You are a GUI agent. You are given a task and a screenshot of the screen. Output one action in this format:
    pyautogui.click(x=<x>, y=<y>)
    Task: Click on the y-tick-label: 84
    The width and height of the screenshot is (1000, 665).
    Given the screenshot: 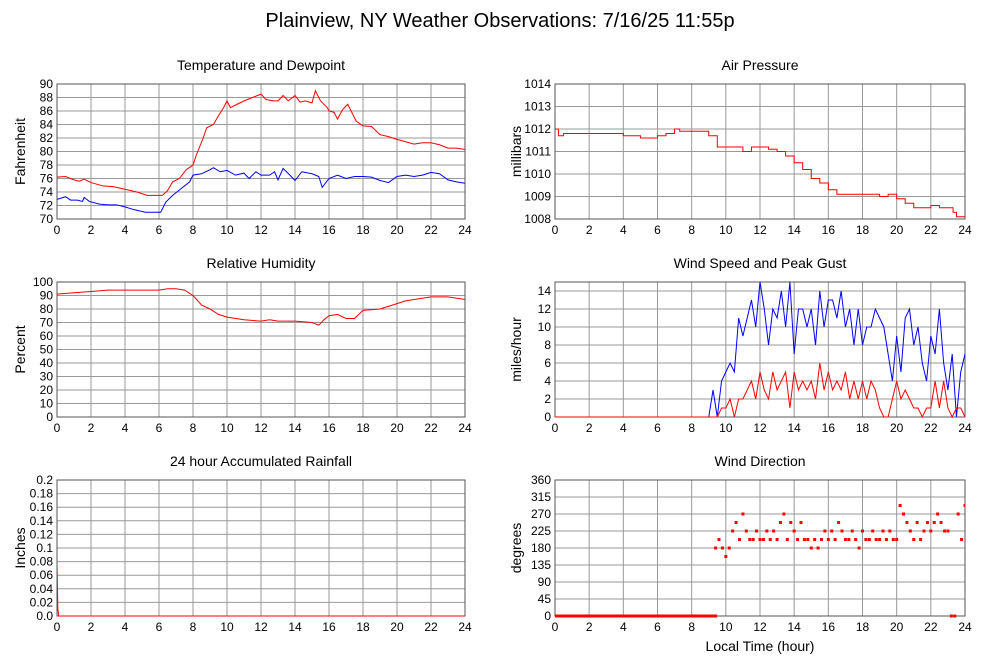 What is the action you would take?
    pyautogui.click(x=47, y=125)
    